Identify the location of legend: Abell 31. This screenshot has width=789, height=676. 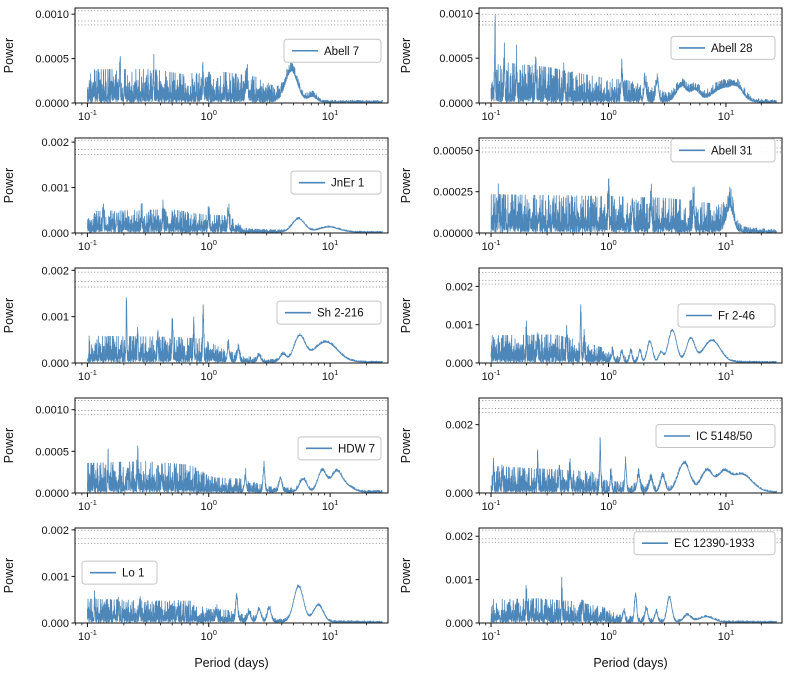
(723, 150).